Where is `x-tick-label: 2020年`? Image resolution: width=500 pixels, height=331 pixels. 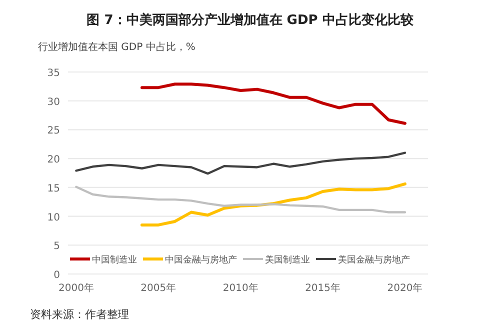 x-tick-label: 2020年 is located at coordinates (405, 288).